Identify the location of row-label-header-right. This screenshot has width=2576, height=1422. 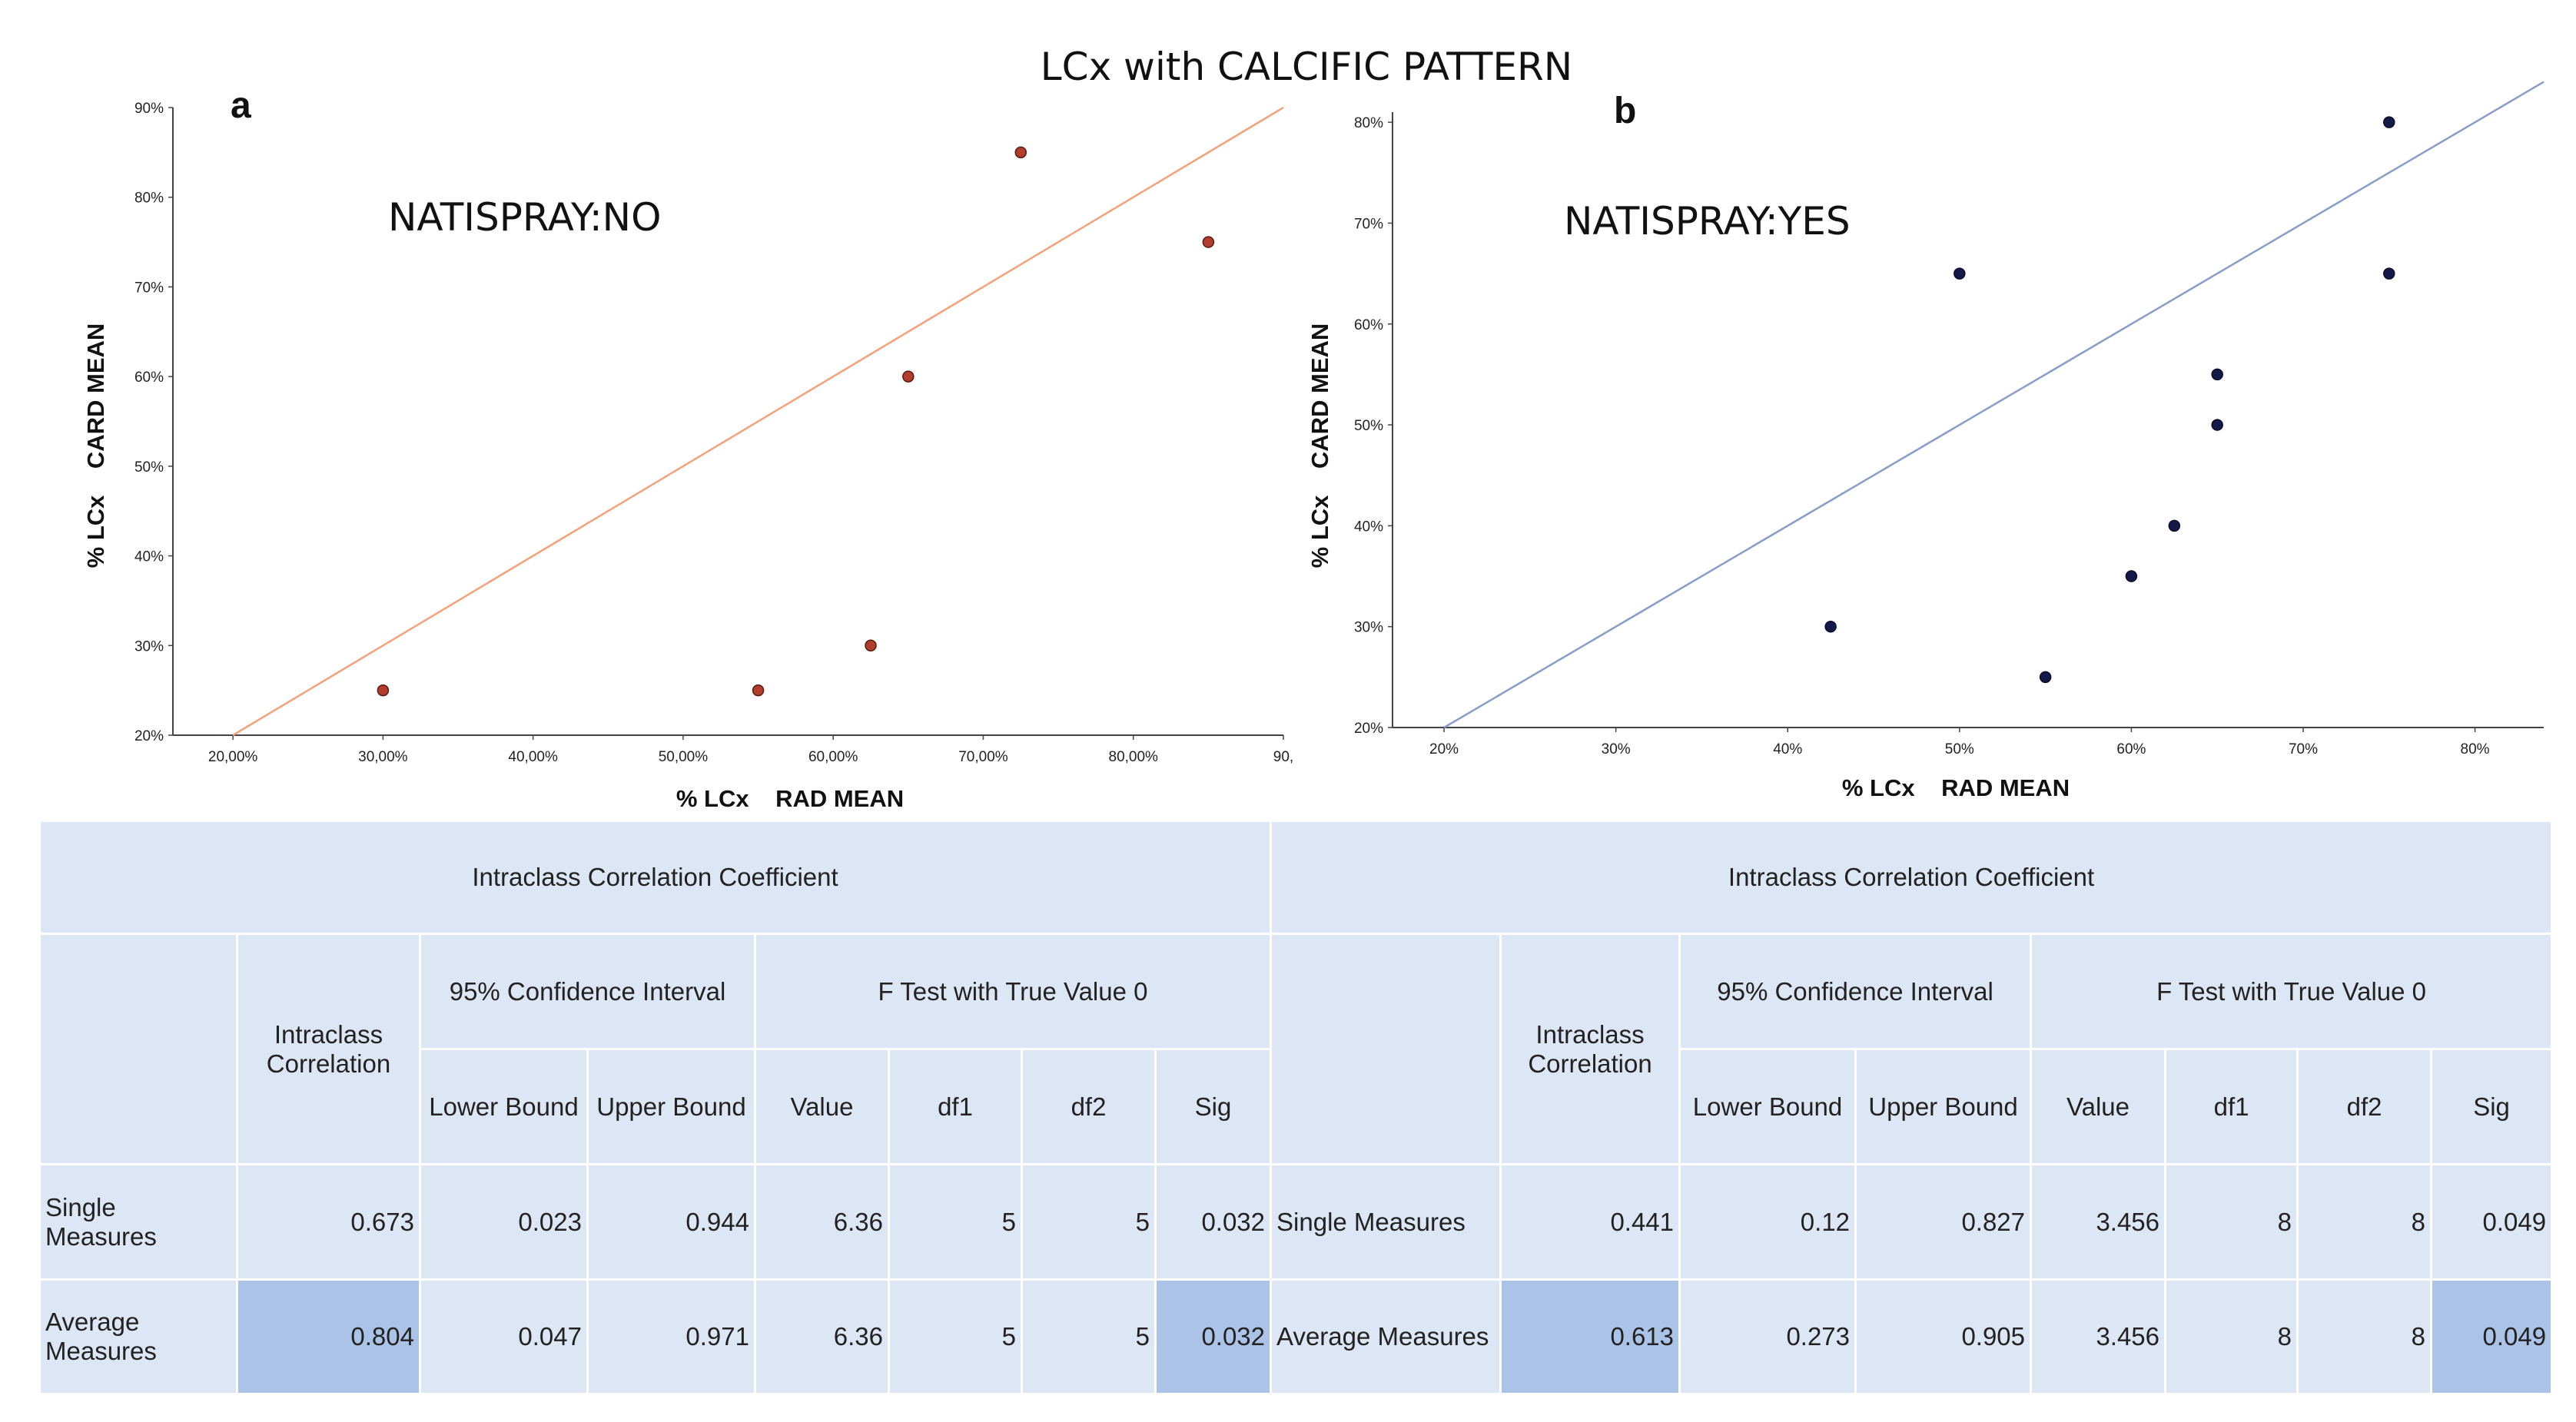
(1386, 1049).